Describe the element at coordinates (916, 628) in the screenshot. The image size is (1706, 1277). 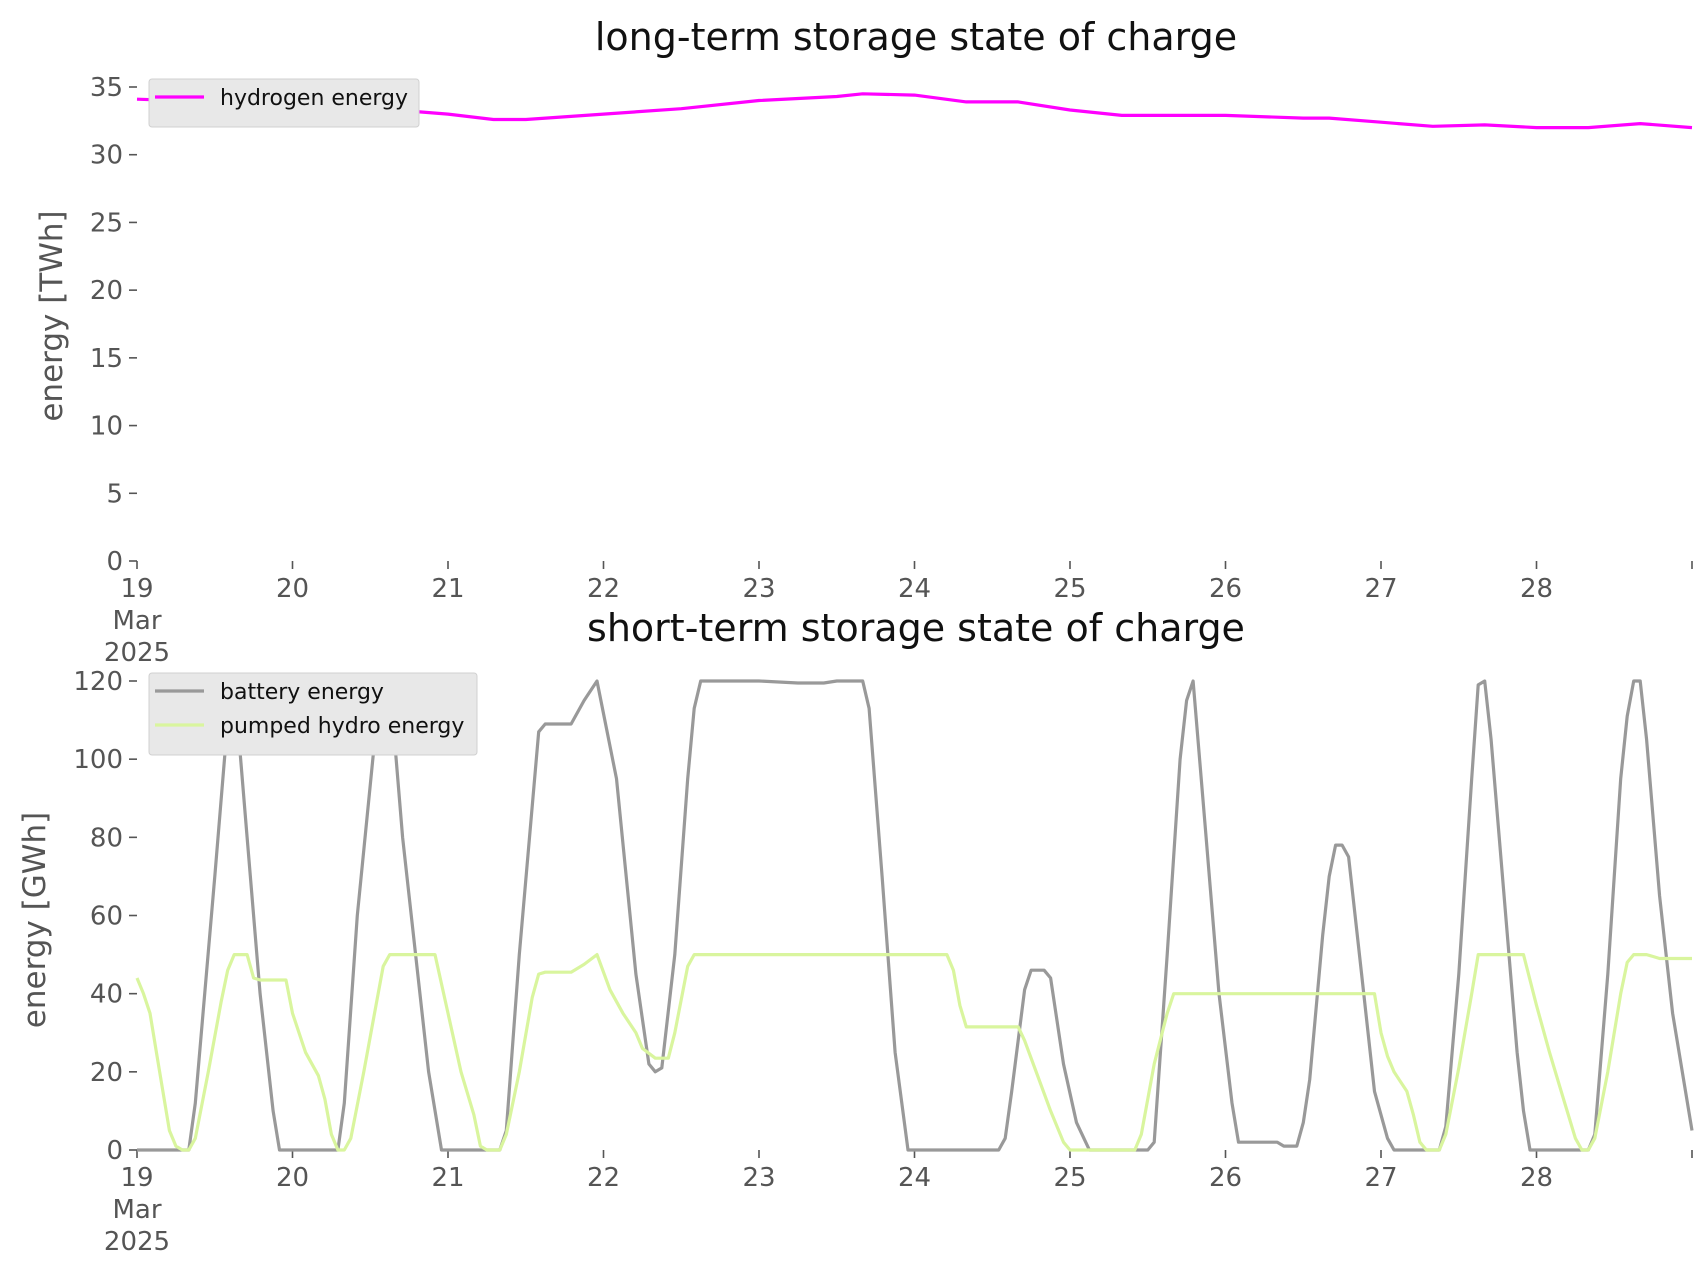
I see `chart-title: short-term storage state of charge` at that location.